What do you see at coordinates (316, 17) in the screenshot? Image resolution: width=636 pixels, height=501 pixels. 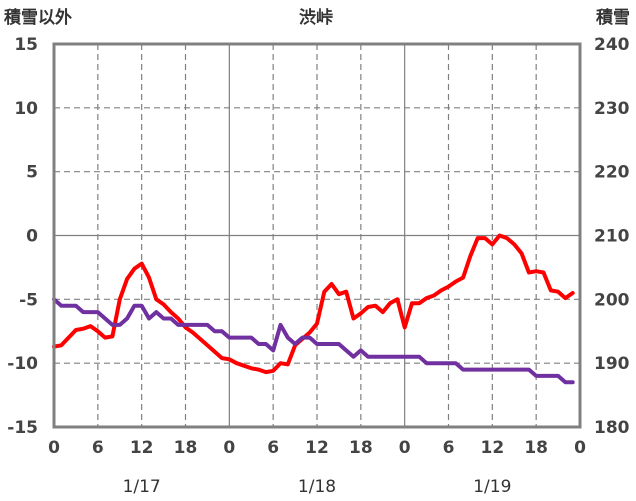 I see `chart-title: 渋峠` at bounding box center [316, 17].